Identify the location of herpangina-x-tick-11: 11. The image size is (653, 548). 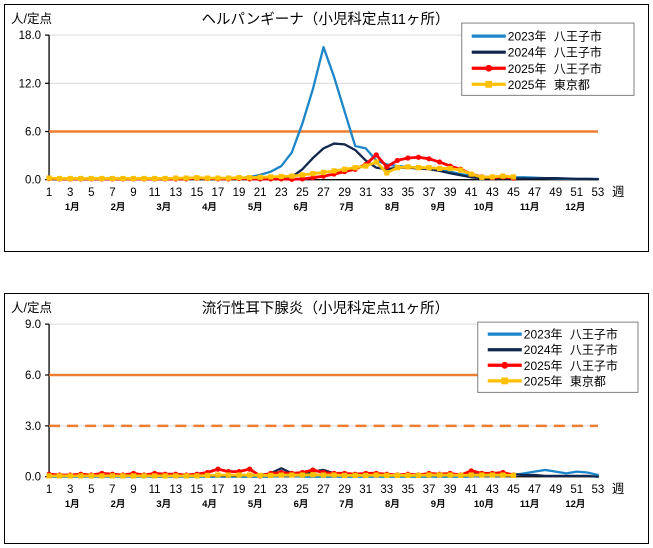
(155, 193).